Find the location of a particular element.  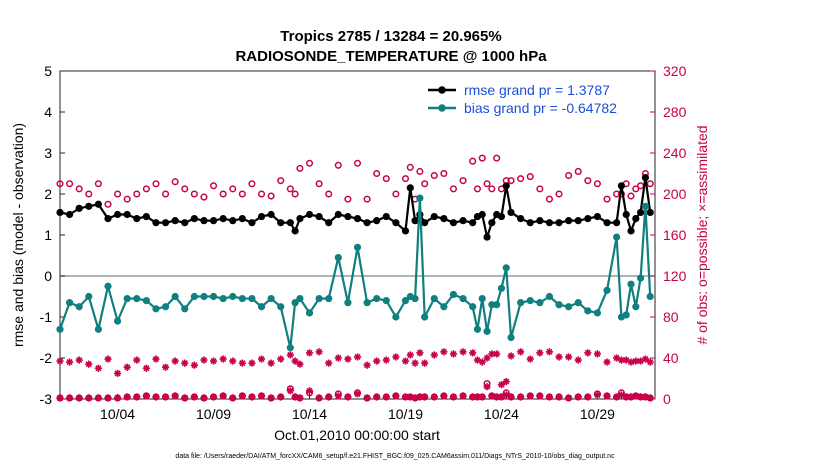

y-tick-label-right: 0 is located at coordinates (667, 399).